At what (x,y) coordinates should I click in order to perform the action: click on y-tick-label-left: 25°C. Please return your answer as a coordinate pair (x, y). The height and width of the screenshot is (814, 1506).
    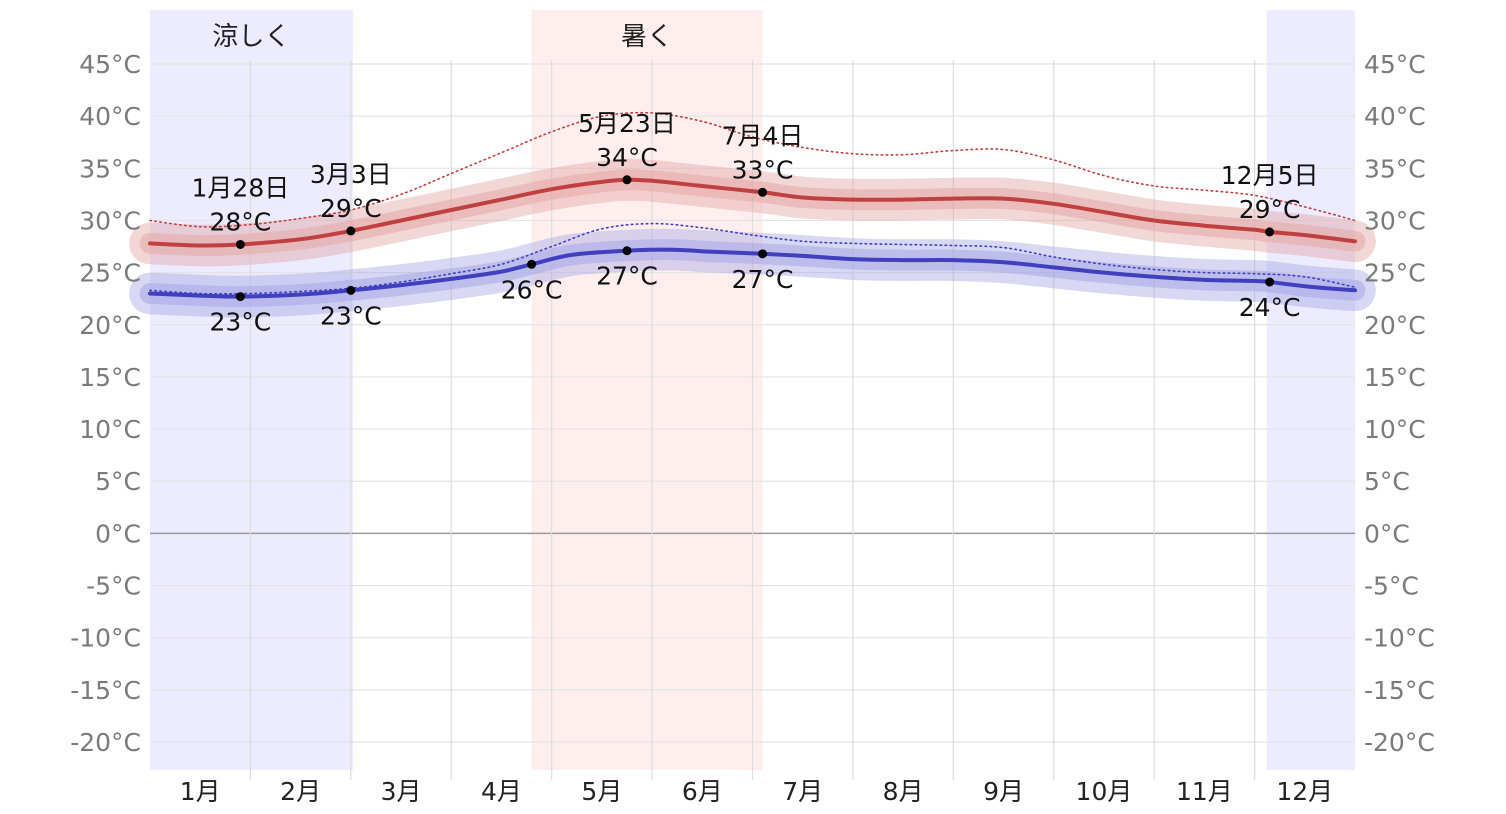
    Looking at the image, I should click on (110, 273).